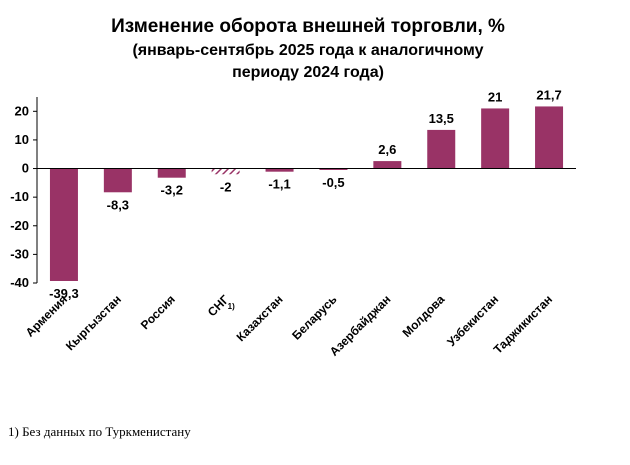  Describe the element at coordinates (424, 316) in the screenshot. I see `x-tick-label: Молдова` at that location.